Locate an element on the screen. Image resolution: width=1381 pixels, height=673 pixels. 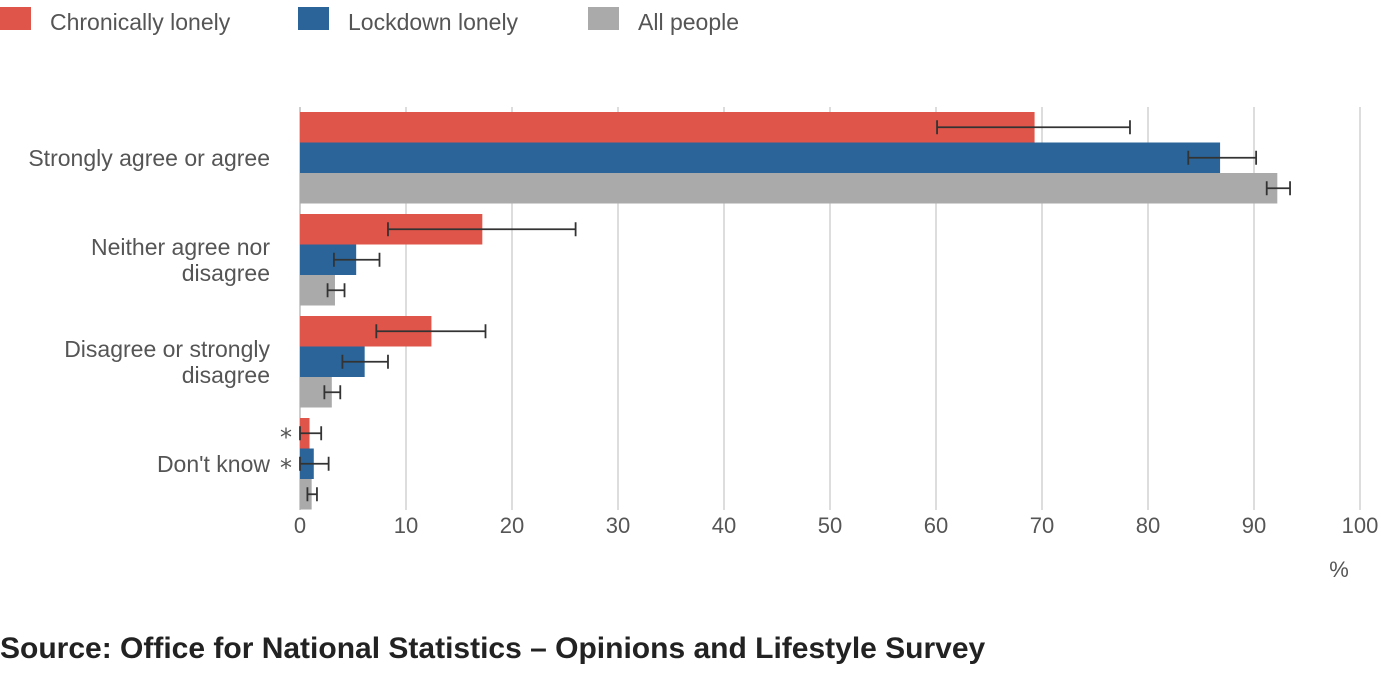
category-label-2: Neither agree nor disagree is located at coordinates (180, 260).